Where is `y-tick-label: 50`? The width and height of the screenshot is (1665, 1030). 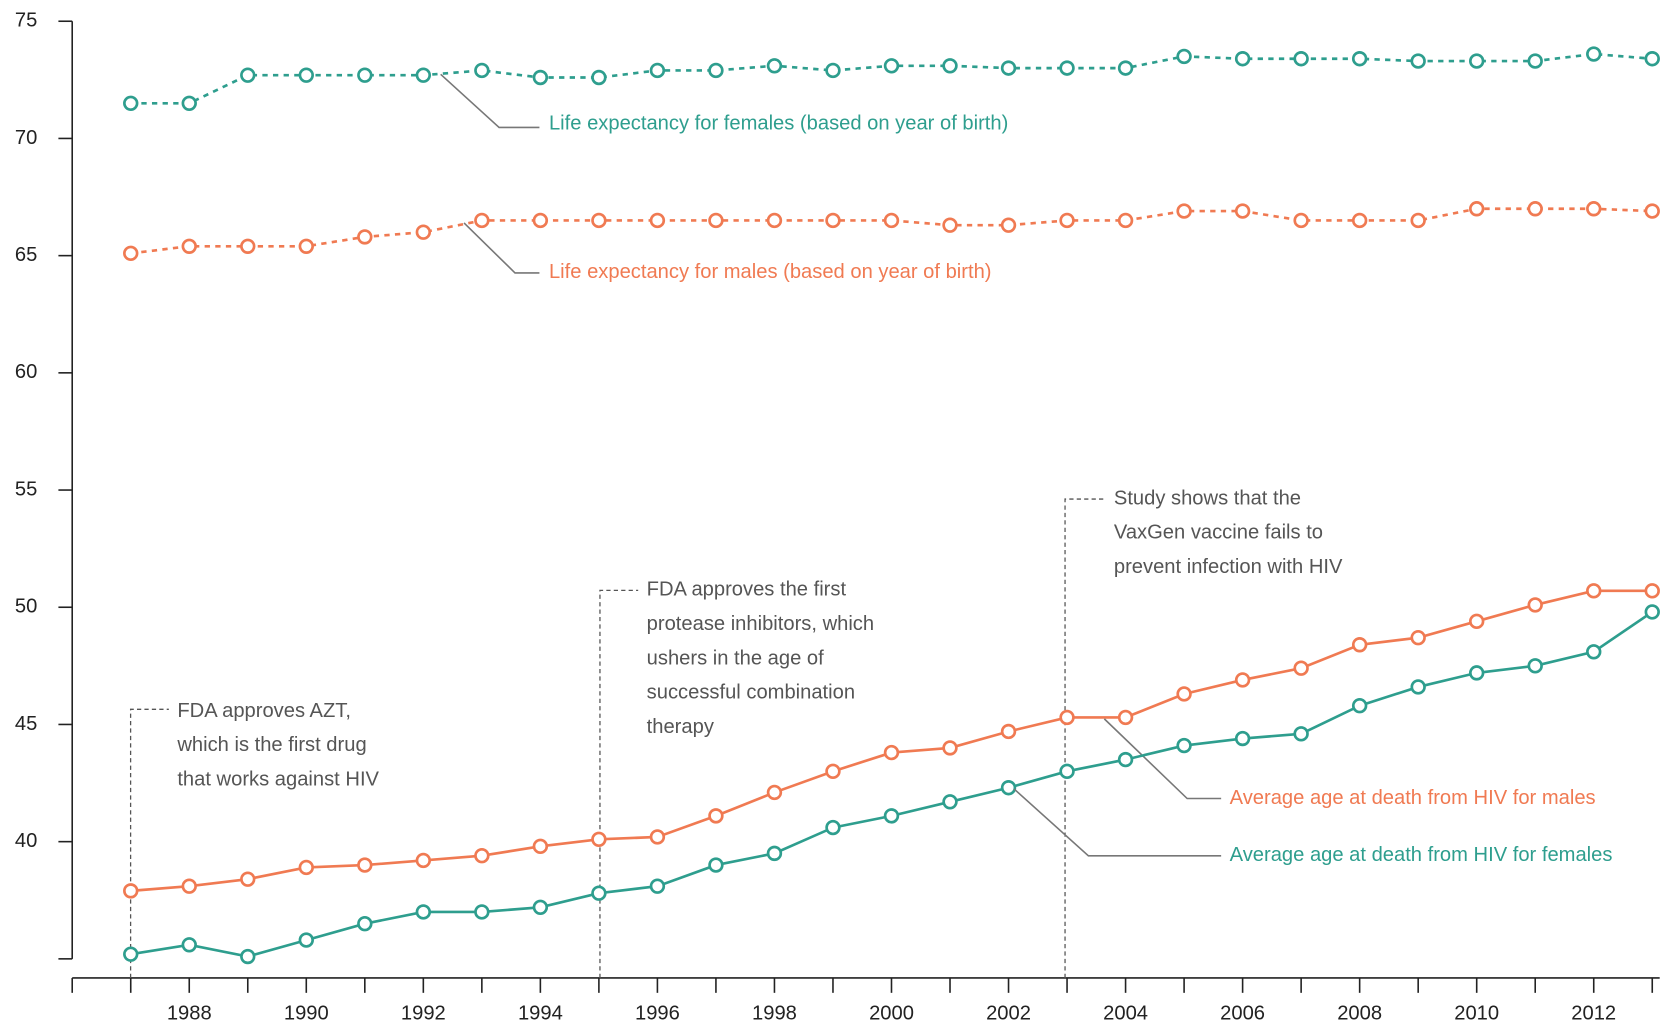 y-tick-label: 50 is located at coordinates (26, 607).